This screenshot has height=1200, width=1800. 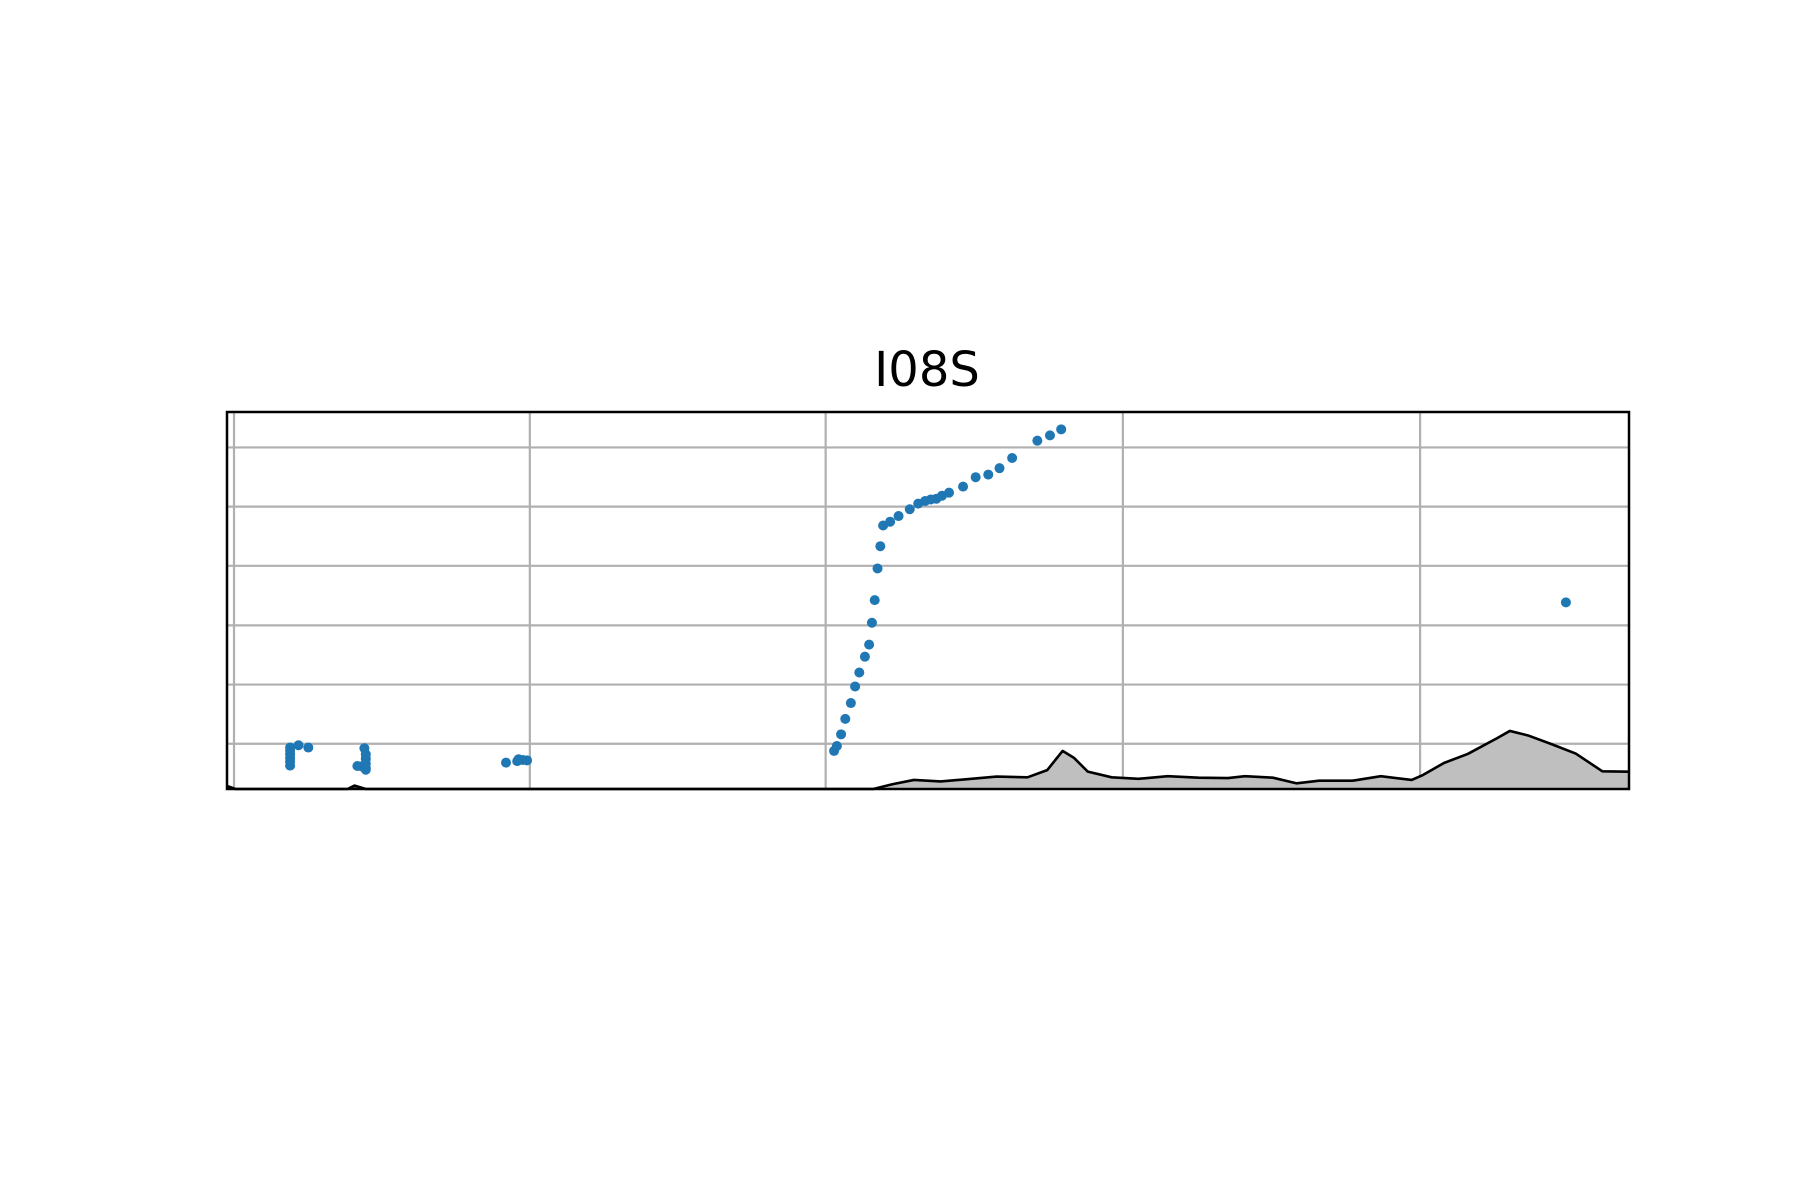 I want to click on area-layer, so click(x=928, y=760).